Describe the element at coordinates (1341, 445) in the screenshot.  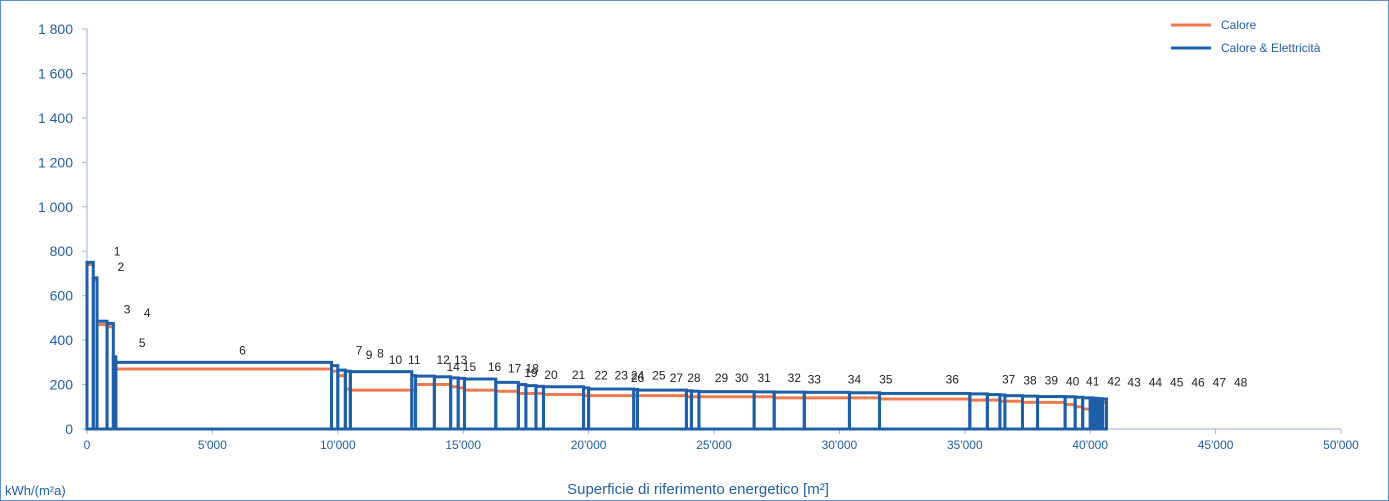
I see `x-tick-label: 50'000` at that location.